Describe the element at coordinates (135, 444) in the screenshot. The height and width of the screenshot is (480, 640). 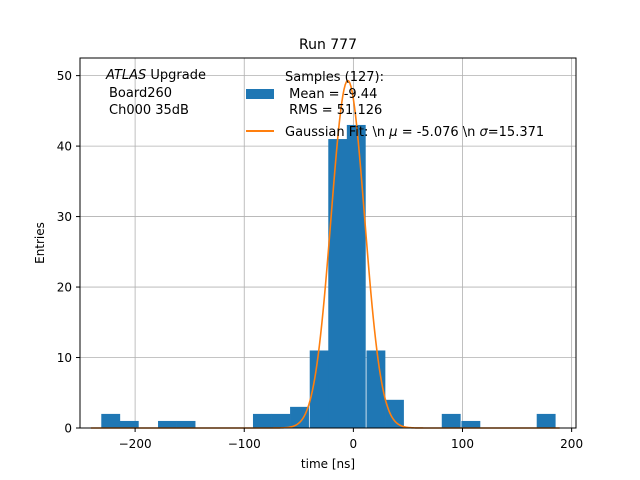
I see `x-tick-label-0: −200` at that location.